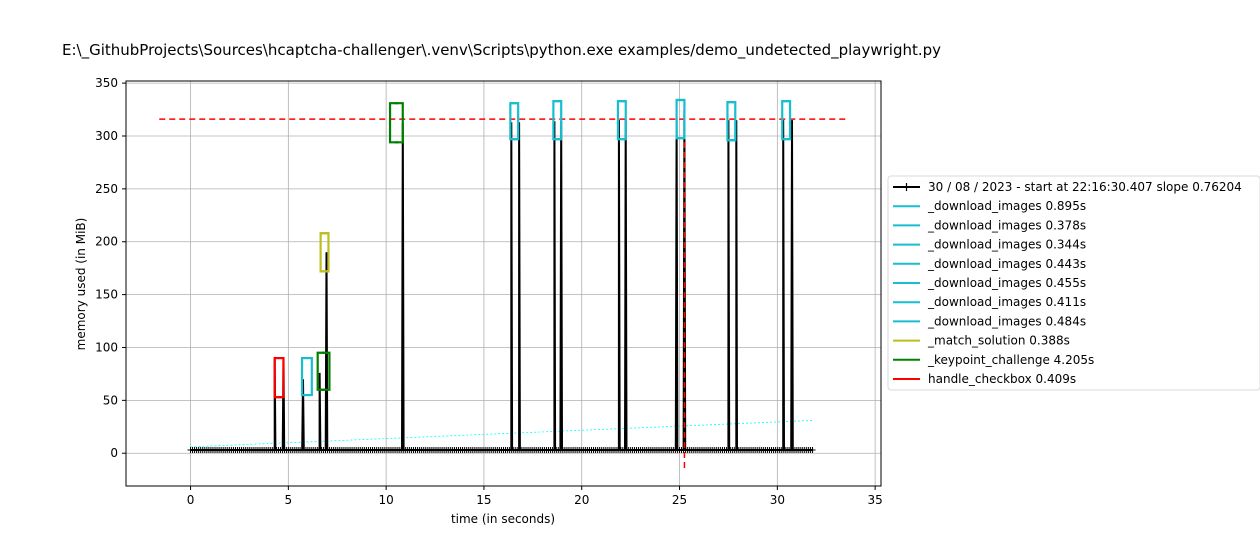 This screenshot has width=1260, height=540. Describe the element at coordinates (1006, 264) in the screenshot. I see `legend-label: _download_images 0.443s` at that location.